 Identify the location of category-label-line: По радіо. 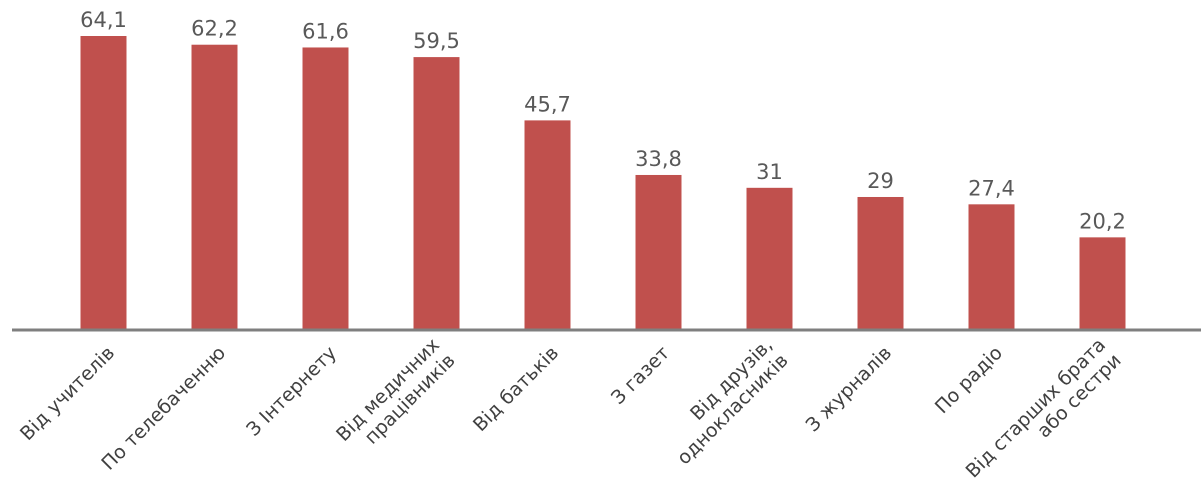
(969, 380).